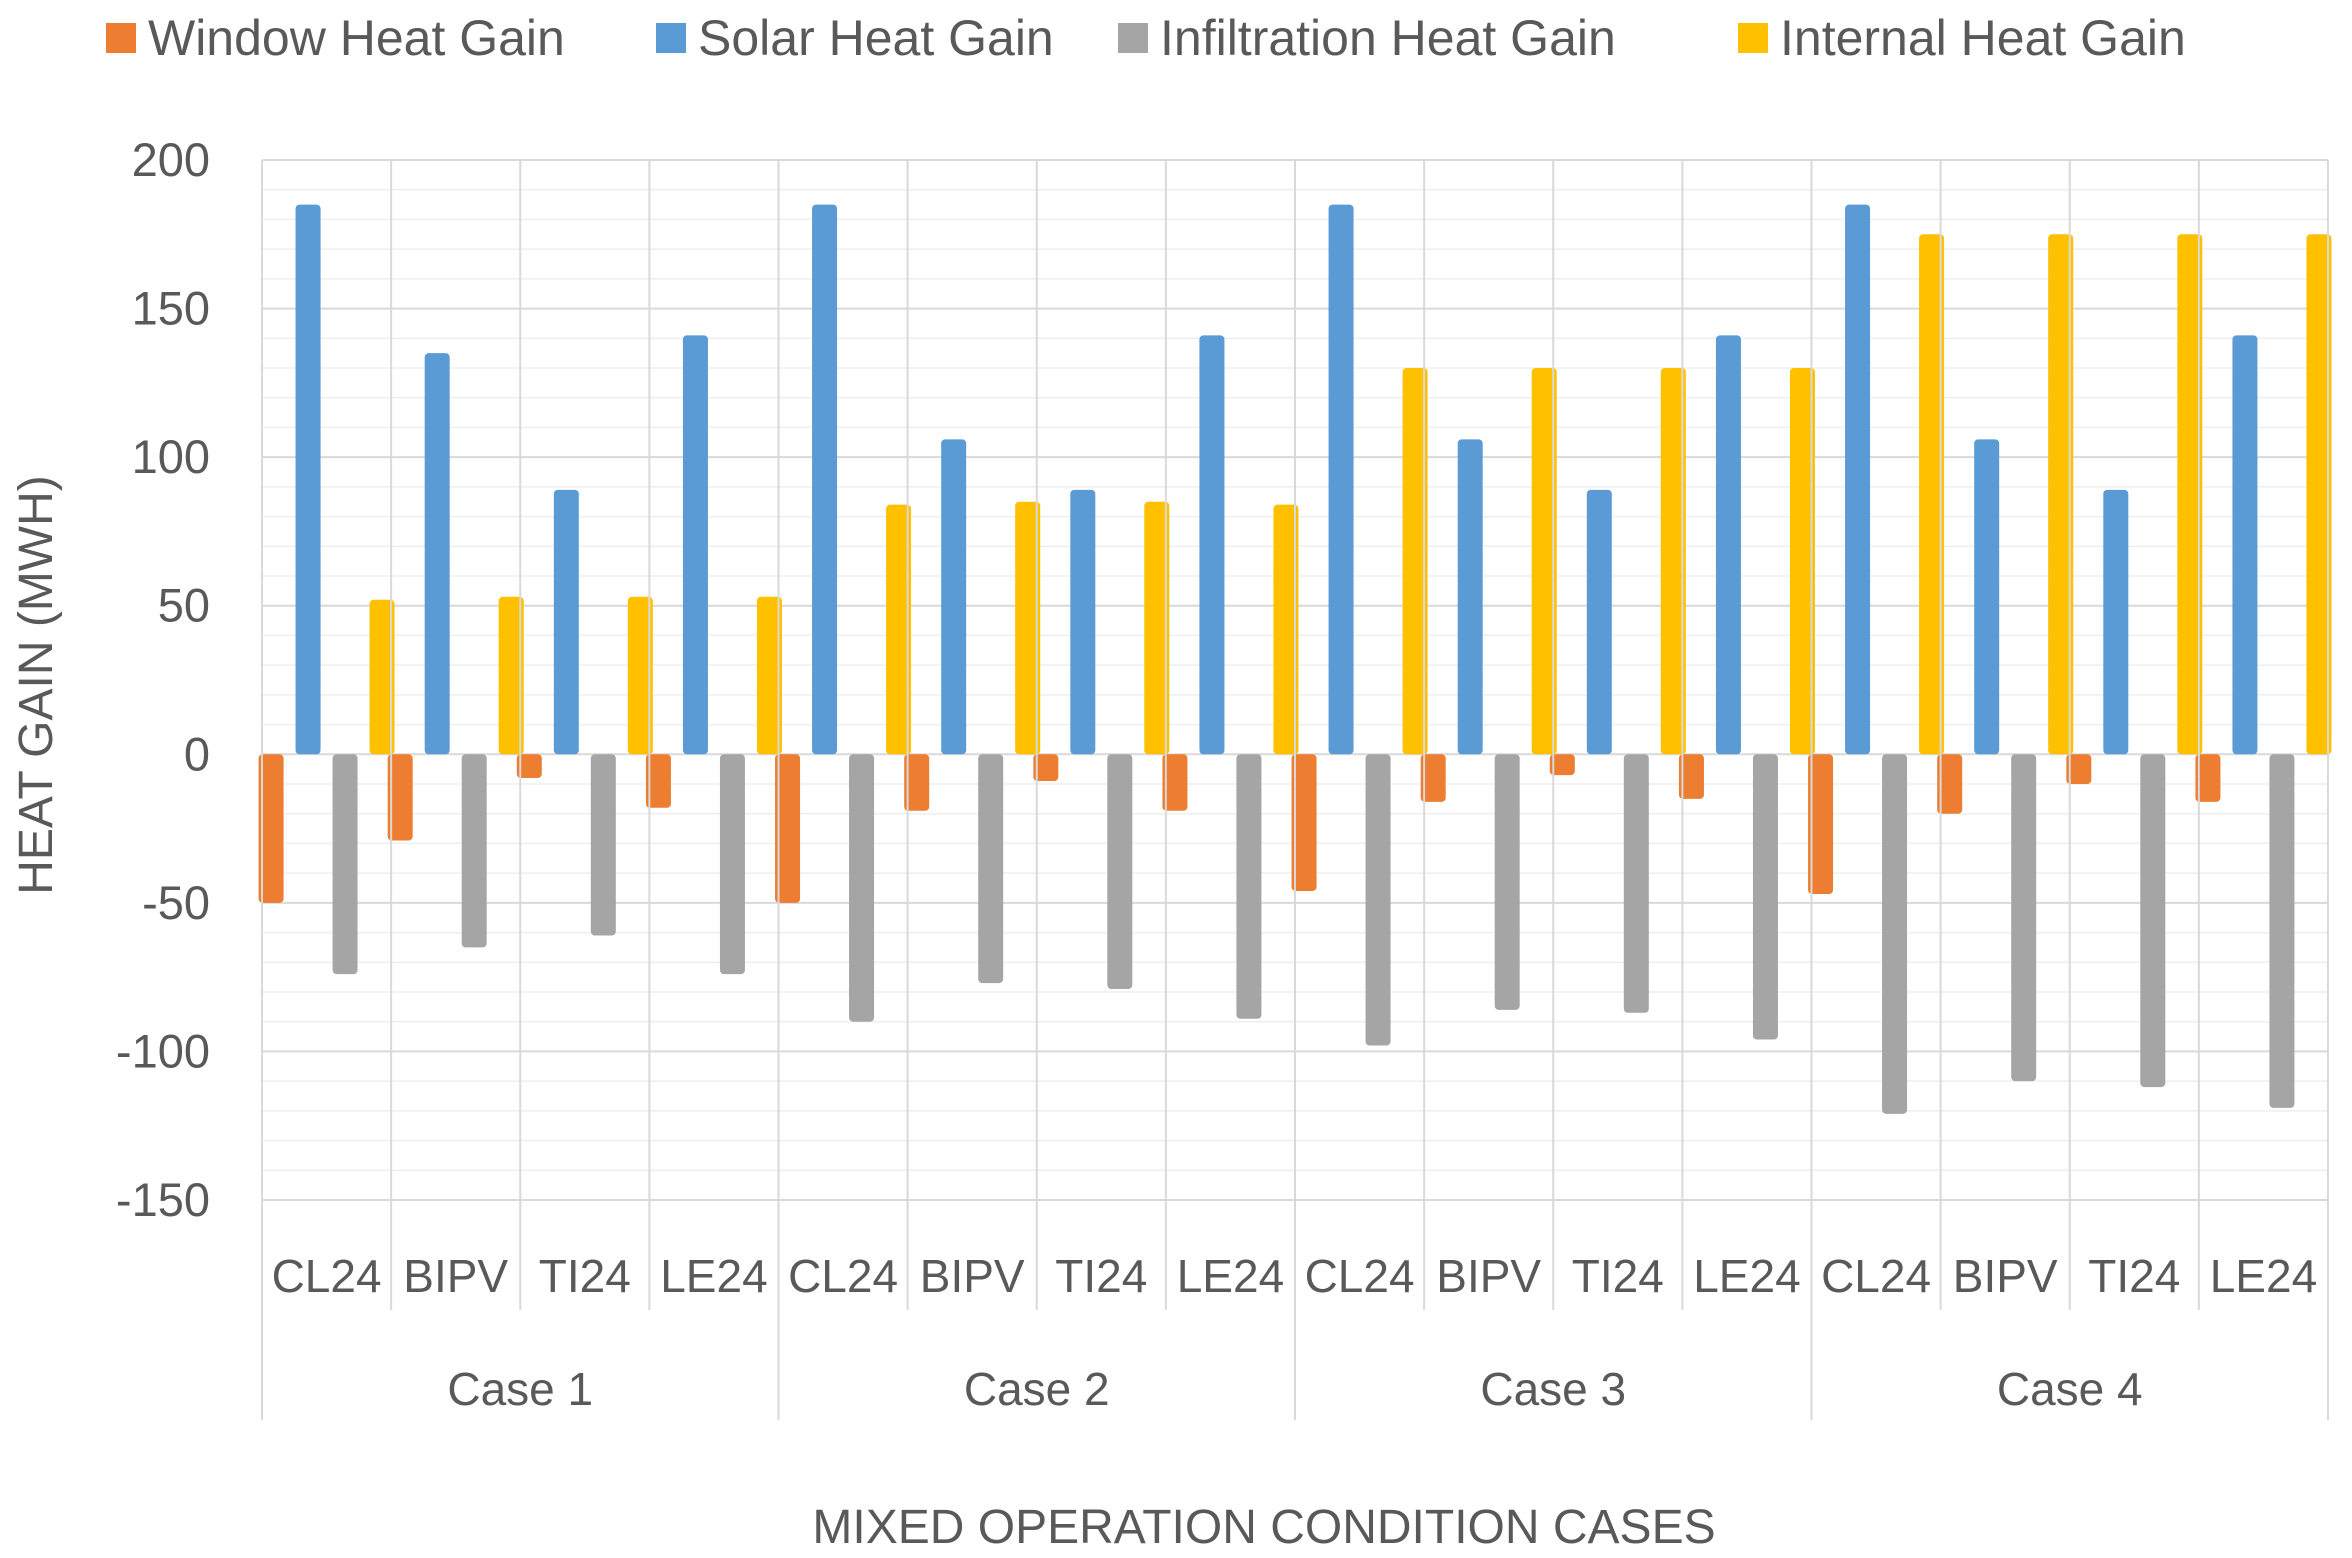 Image resolution: width=2352 pixels, height=1558 pixels. Describe the element at coordinates (163, 1199) in the screenshot. I see `y-tick-label: -150` at that location.